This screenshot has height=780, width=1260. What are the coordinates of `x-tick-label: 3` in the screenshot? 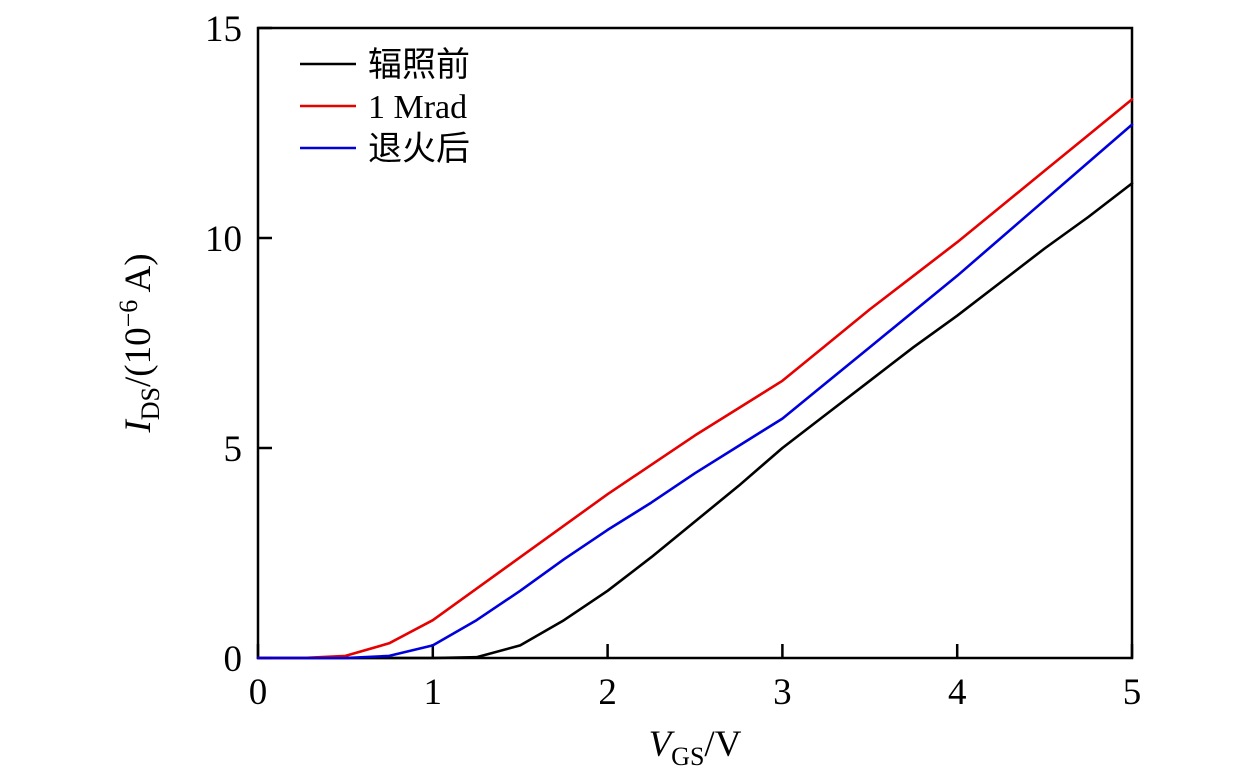 It's located at (782, 692).